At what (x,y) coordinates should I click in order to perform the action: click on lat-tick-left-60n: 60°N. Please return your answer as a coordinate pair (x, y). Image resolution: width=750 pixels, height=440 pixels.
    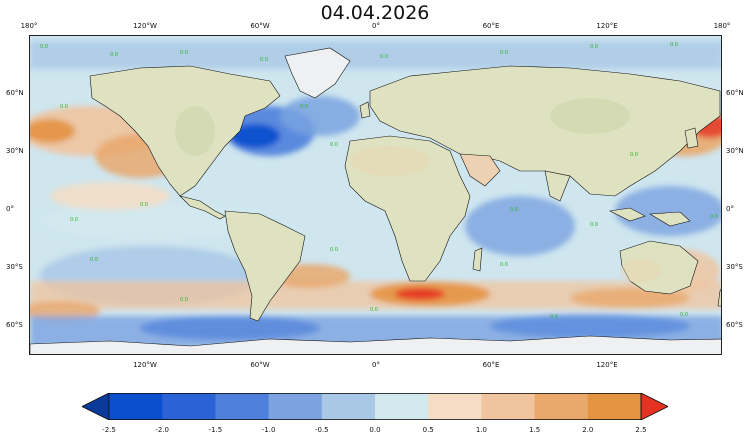
    Looking at the image, I should click on (15, 93).